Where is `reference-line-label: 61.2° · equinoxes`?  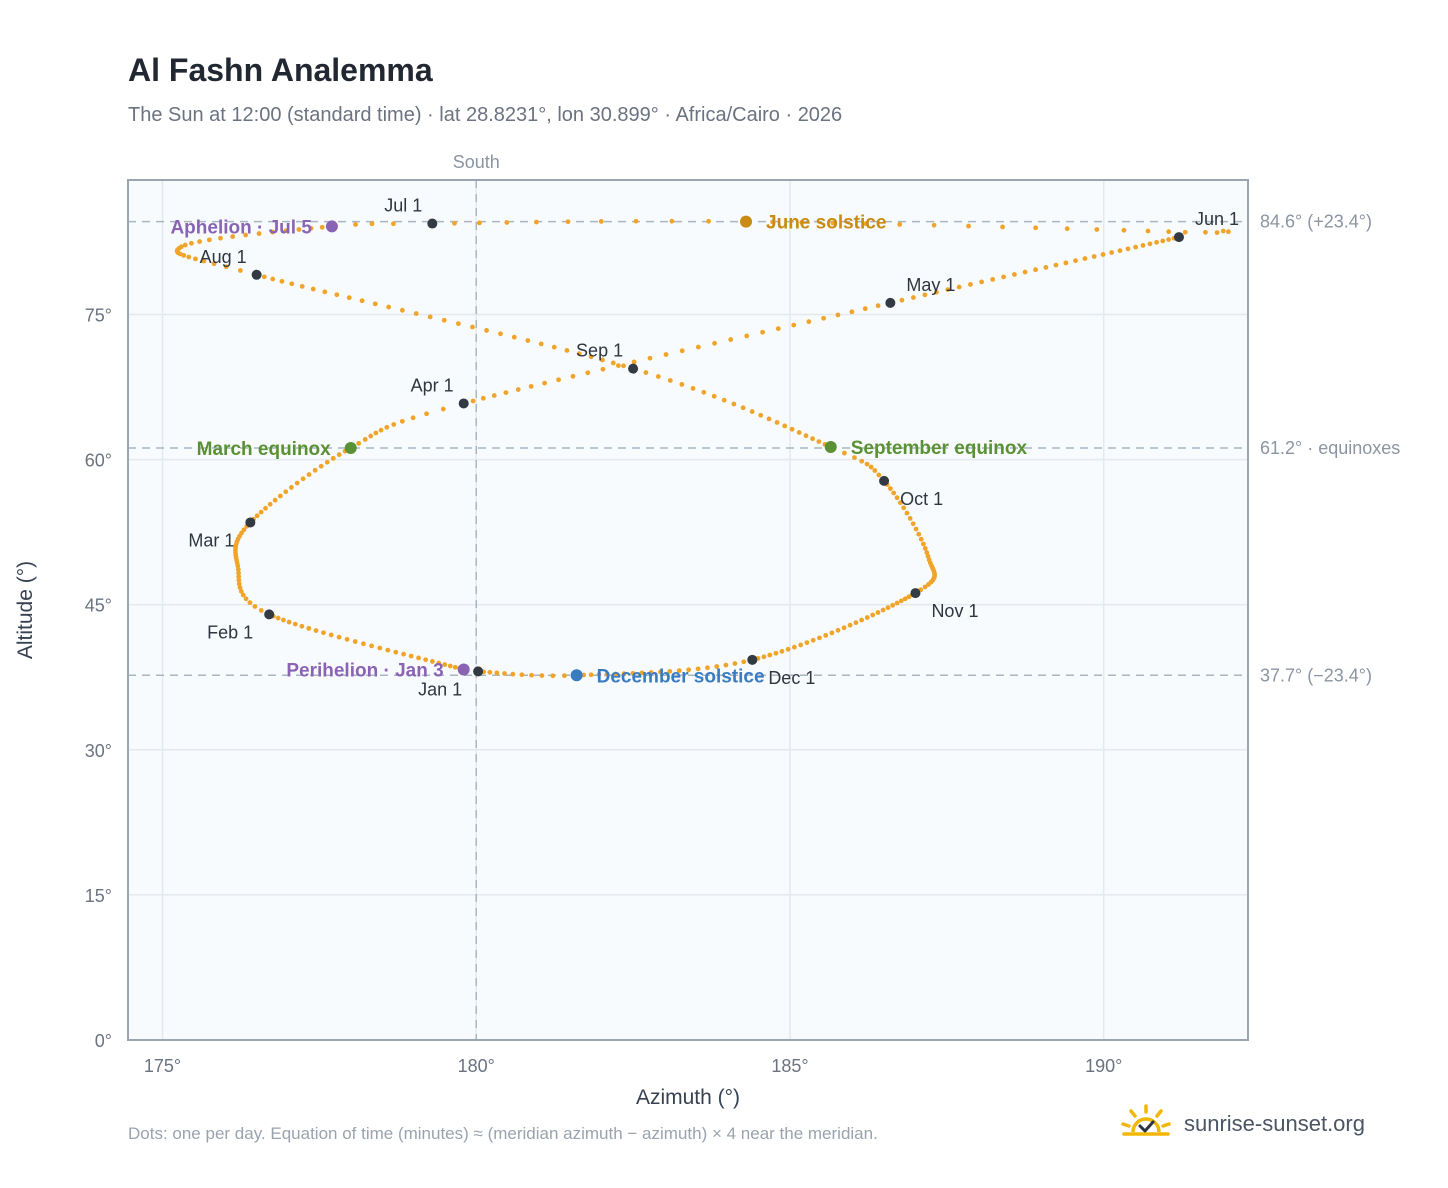 reference-line-label: 61.2° · equinoxes is located at coordinates (1330, 448).